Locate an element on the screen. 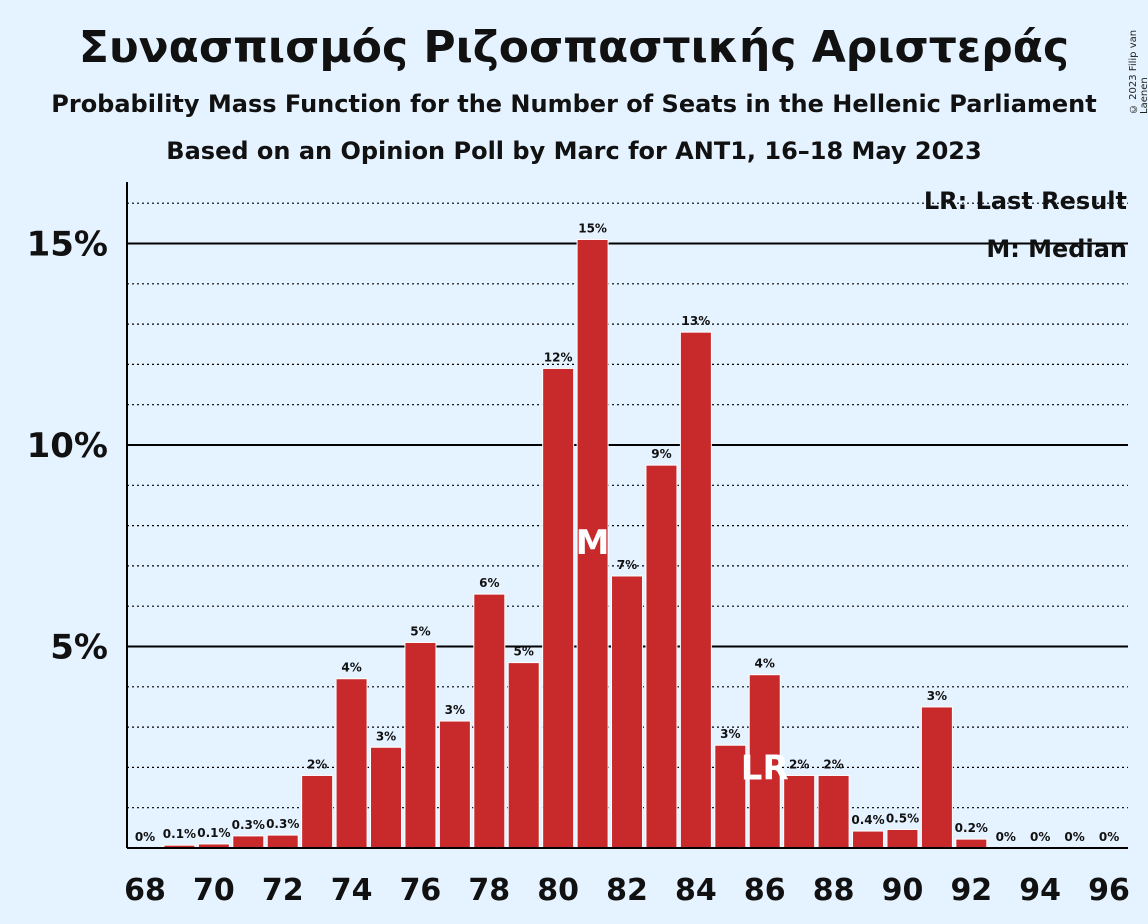 This screenshot has height=924, width=1148. bar-label-seat-78: 6% is located at coordinates (489, 583).